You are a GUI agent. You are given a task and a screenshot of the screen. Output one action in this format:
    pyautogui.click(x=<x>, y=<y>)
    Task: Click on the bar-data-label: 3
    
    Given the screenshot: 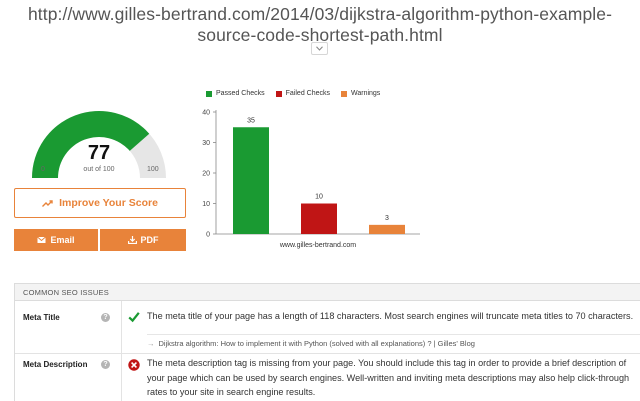 What is the action you would take?
    pyautogui.click(x=387, y=218)
    